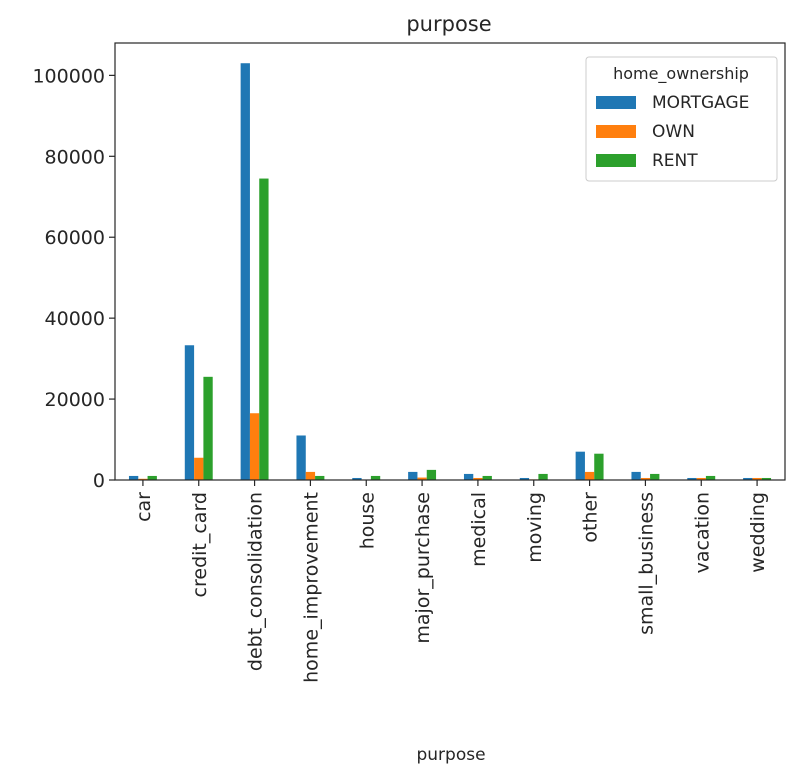 Image resolution: width=794 pixels, height=774 pixels. I want to click on y-tick-label: 0, so click(99, 481).